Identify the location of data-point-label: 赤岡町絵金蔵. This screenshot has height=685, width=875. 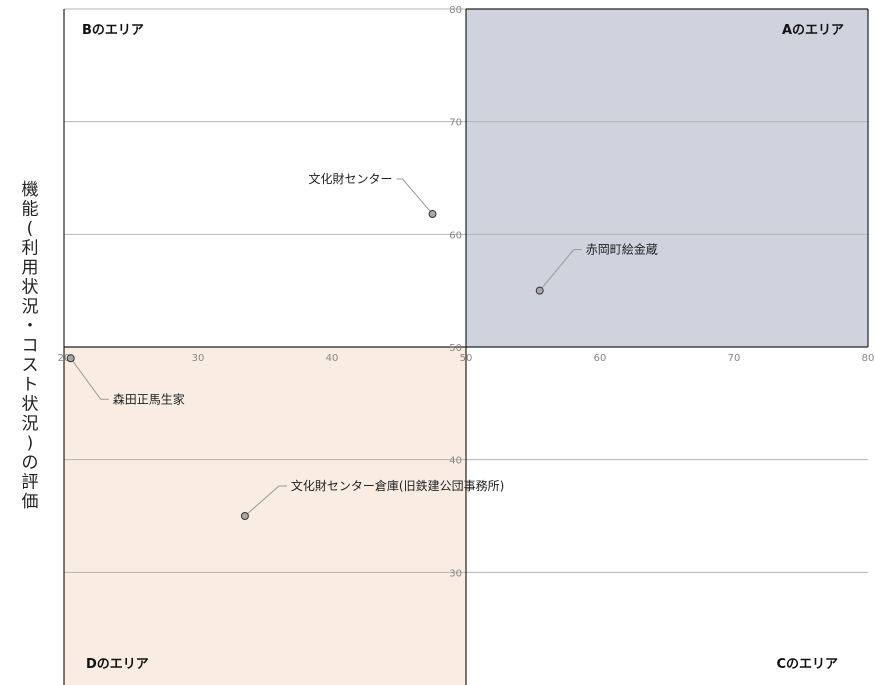
(622, 249).